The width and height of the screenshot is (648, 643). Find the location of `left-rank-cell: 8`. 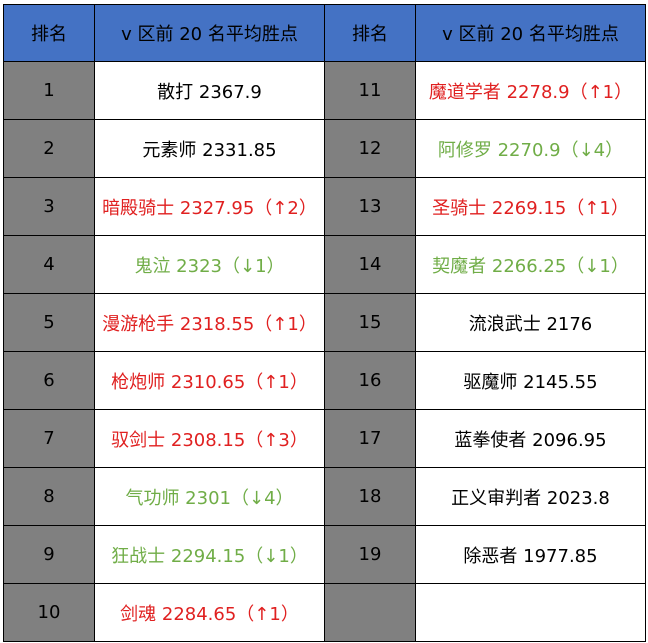

left-rank-cell: 8 is located at coordinates (49, 496).